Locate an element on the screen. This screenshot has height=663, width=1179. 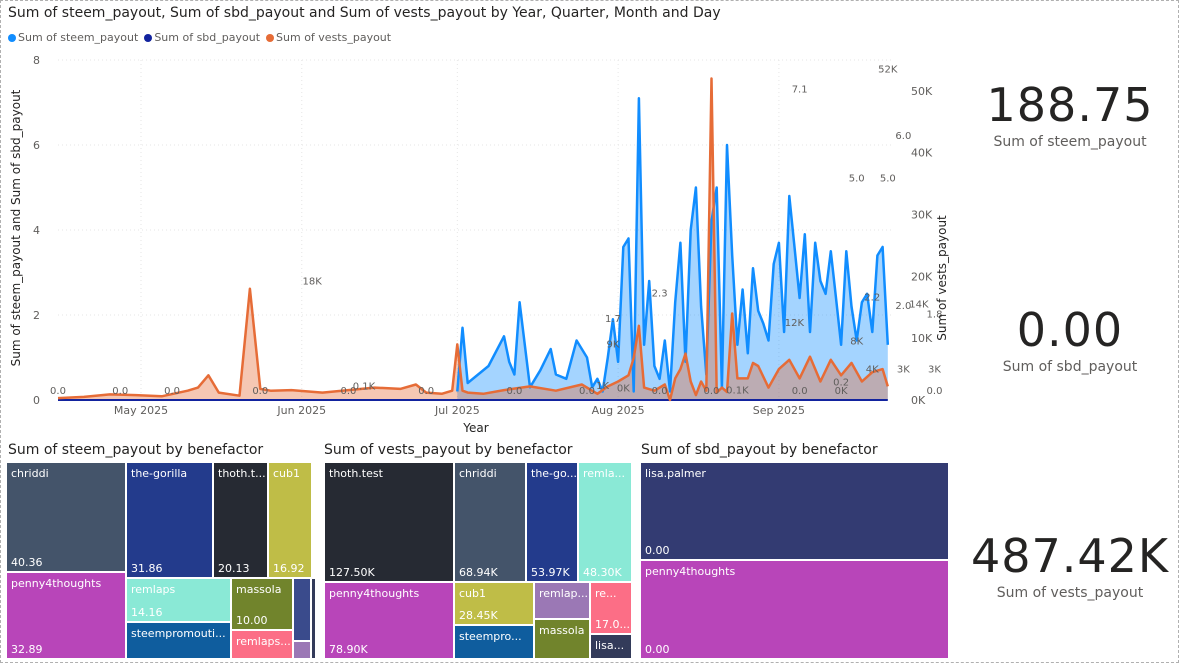
data-label: 14K is located at coordinates (919, 304).